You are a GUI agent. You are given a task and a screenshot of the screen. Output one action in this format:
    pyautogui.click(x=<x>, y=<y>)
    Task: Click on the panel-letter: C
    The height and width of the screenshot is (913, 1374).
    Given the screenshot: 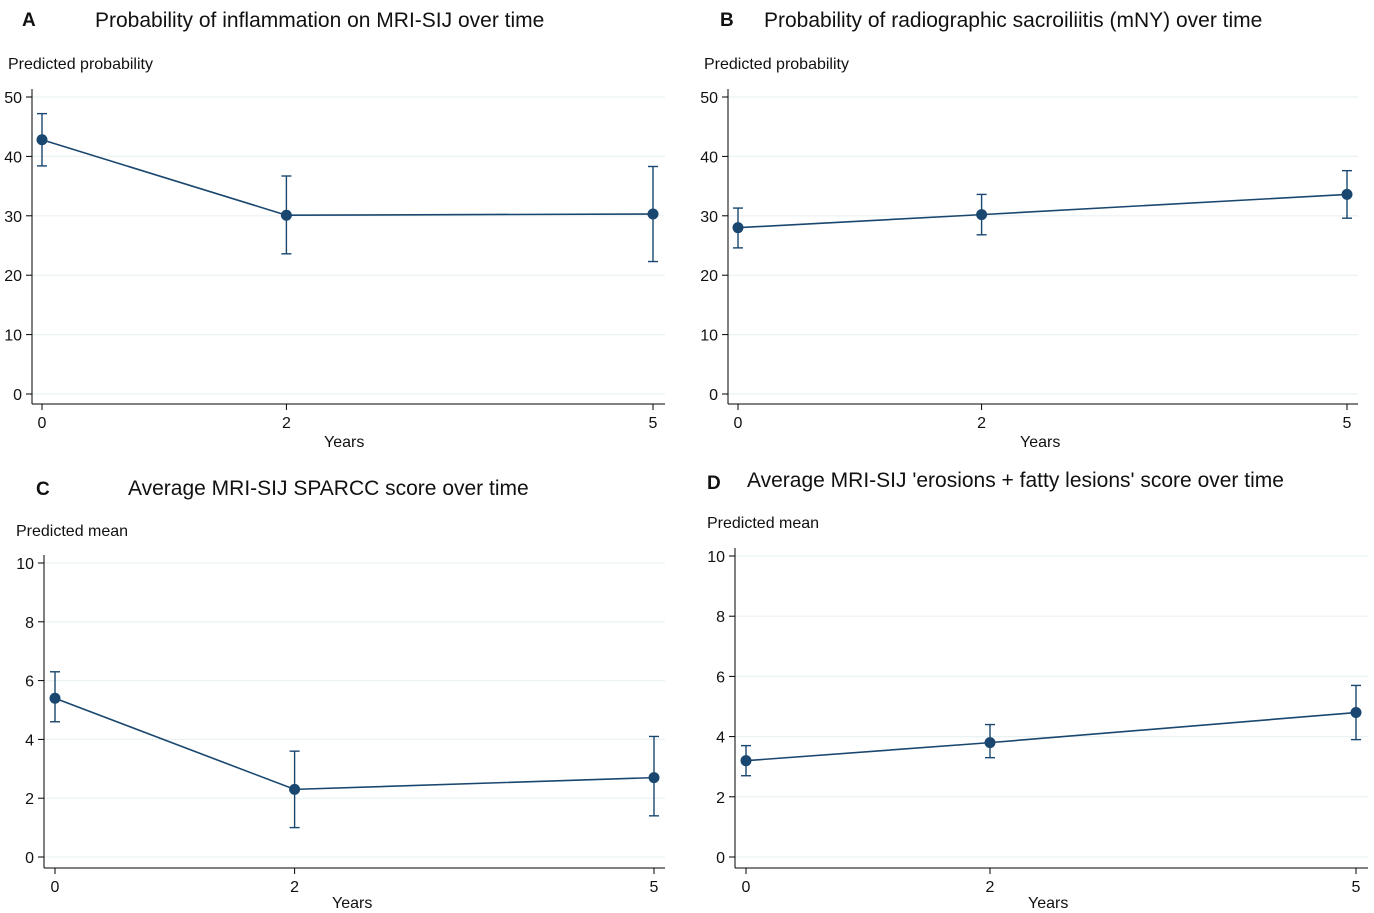 What is the action you would take?
    pyautogui.click(x=43, y=489)
    